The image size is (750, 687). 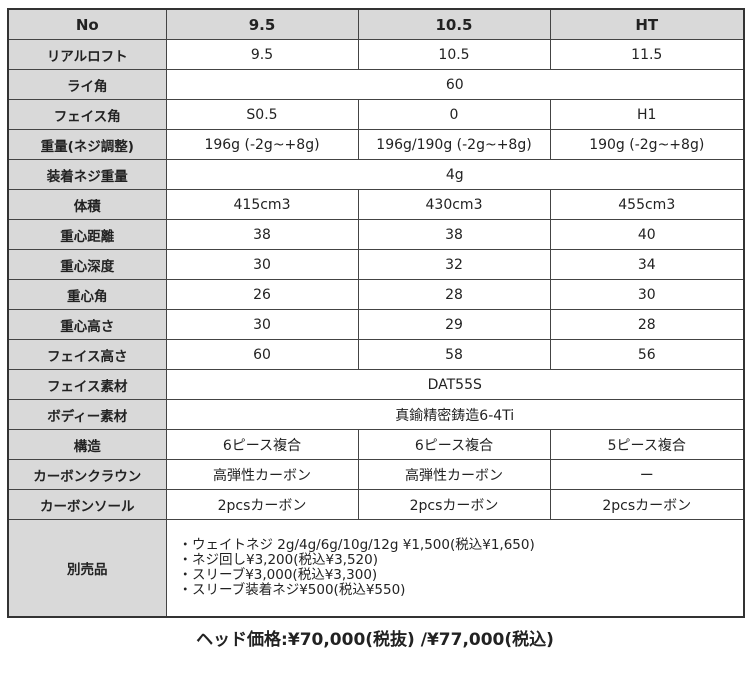 What do you see at coordinates (647, 234) in the screenshot?
I see `value-cell: 40` at bounding box center [647, 234].